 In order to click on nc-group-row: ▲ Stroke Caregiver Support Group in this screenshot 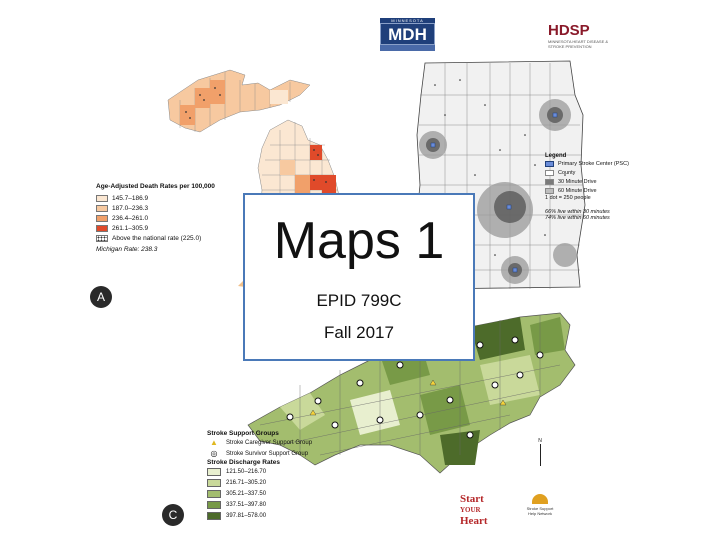, I will do `click(277, 442)`.